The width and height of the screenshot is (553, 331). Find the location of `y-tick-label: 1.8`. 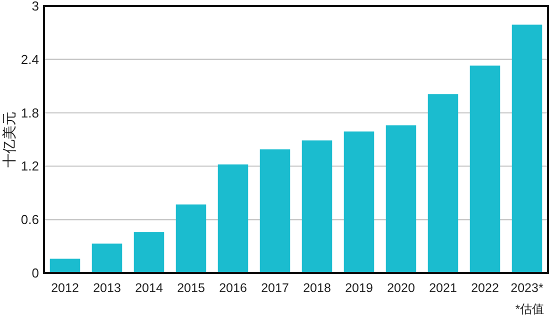

y-tick-label: 1.8 is located at coordinates (29, 112).